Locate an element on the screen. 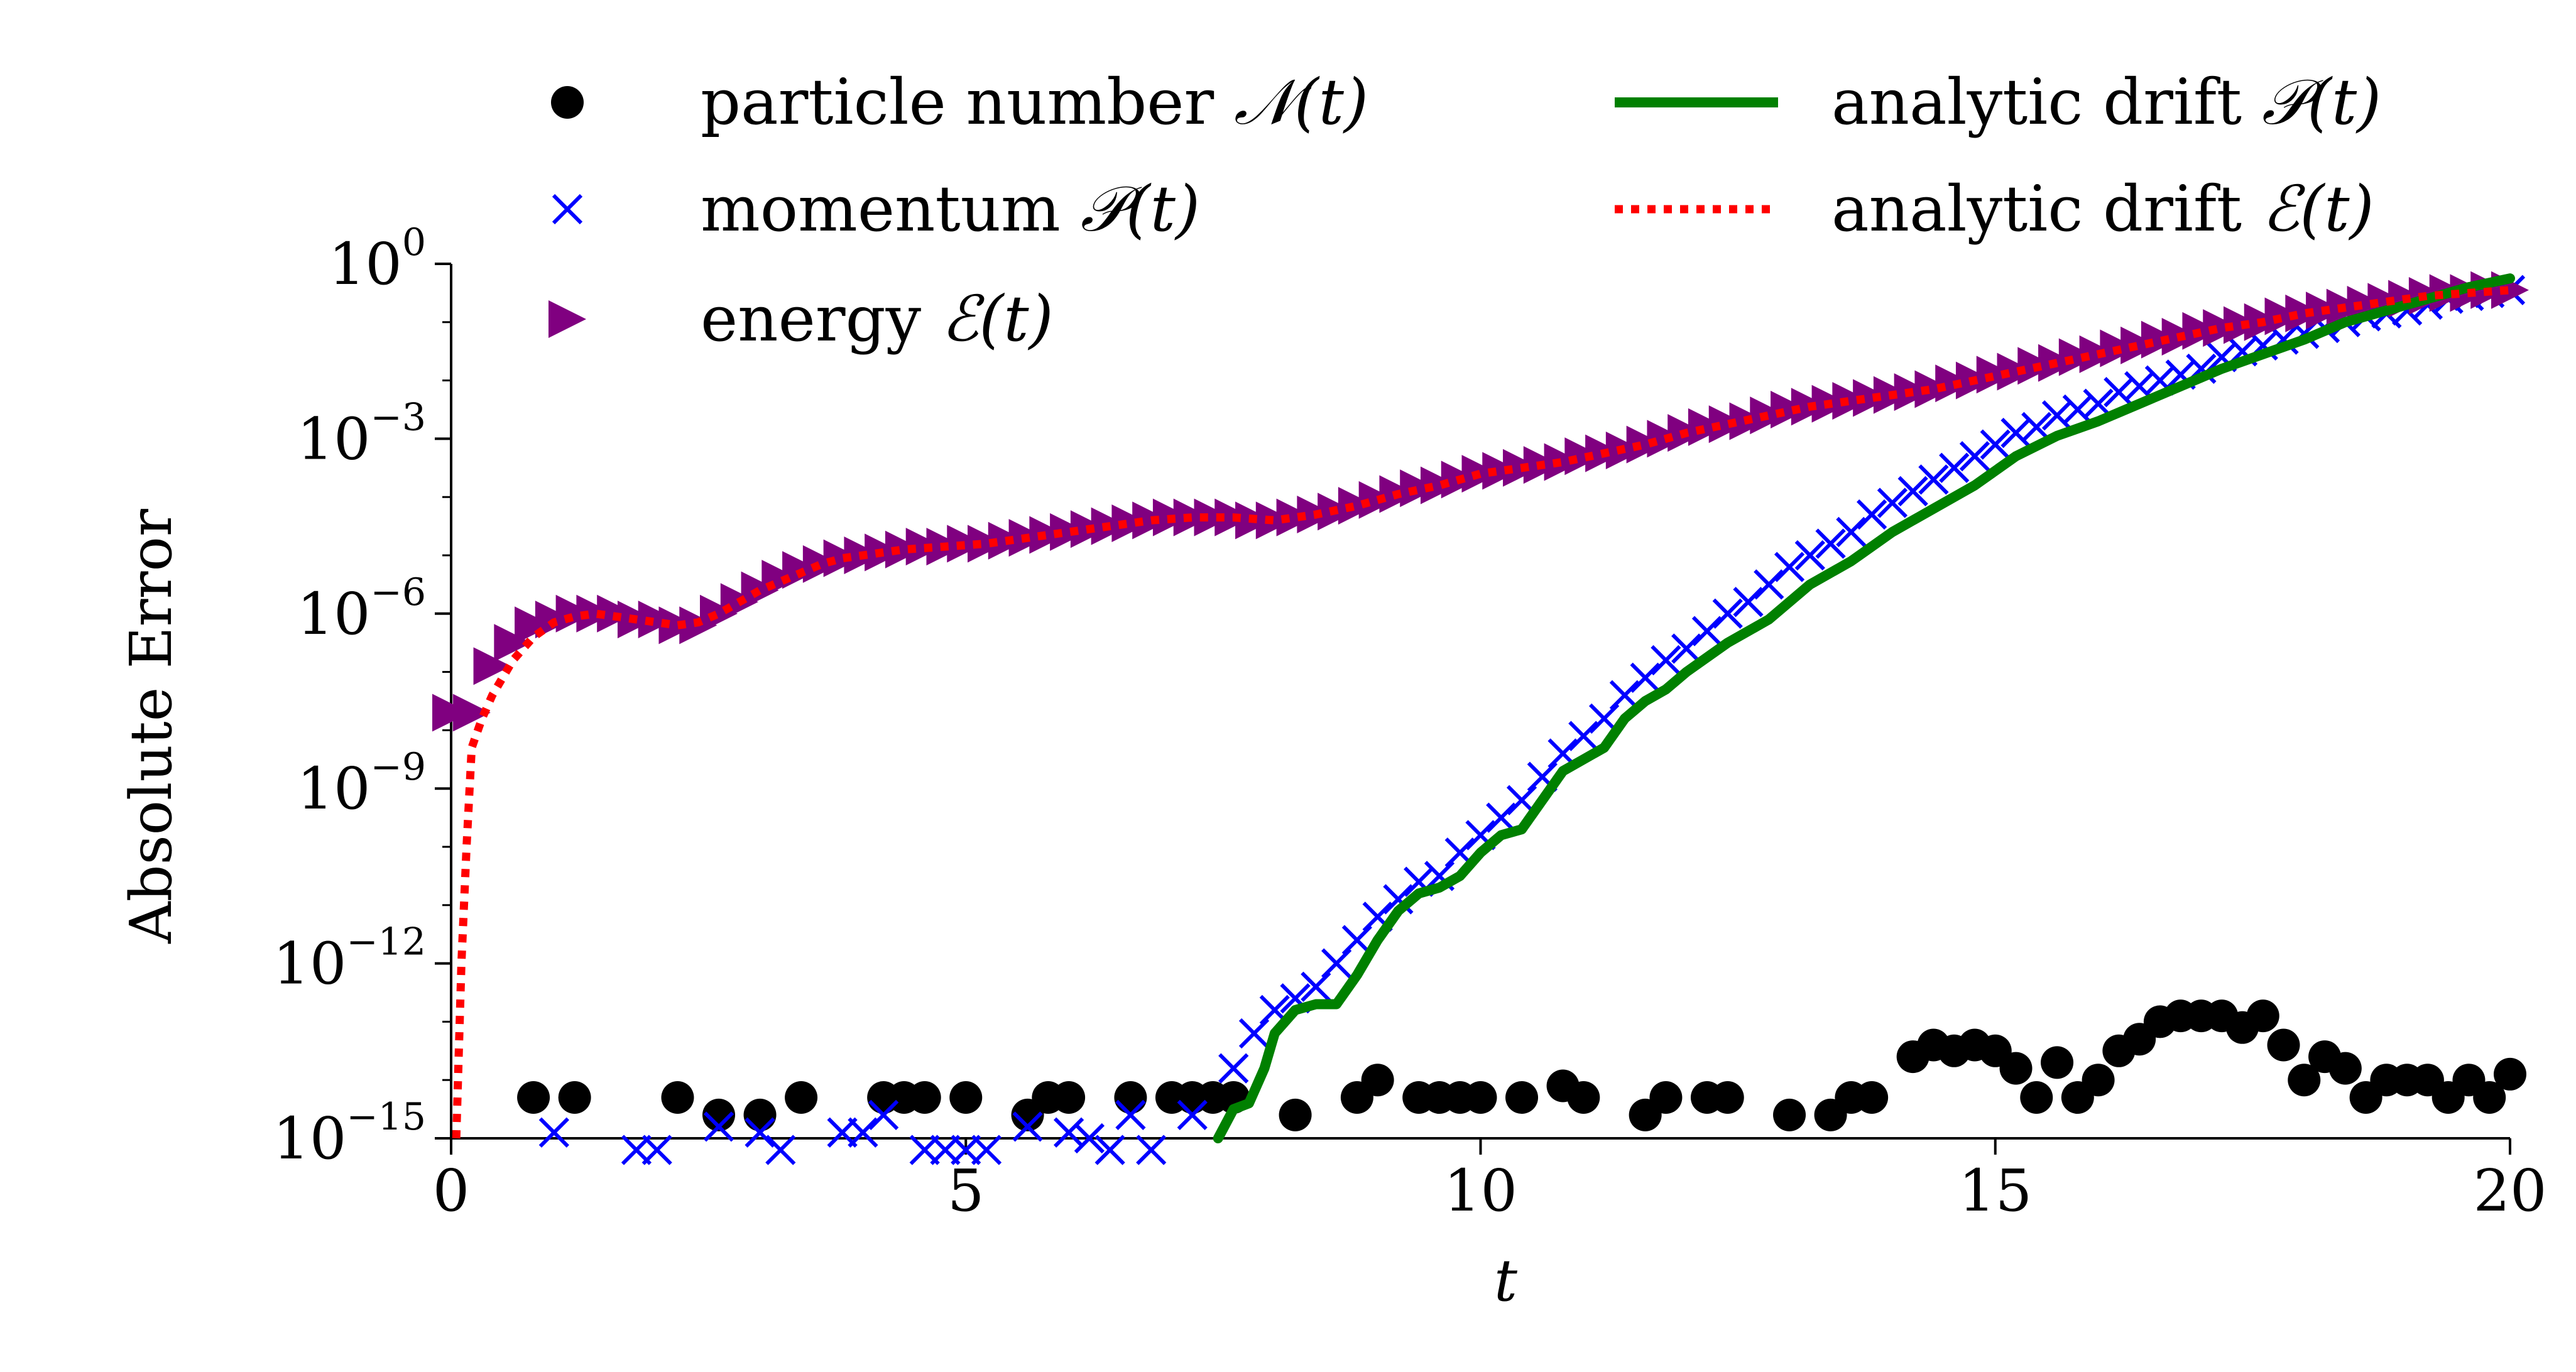 The width and height of the screenshot is (2576, 1372). x-tick-label: 15 is located at coordinates (1995, 1190).